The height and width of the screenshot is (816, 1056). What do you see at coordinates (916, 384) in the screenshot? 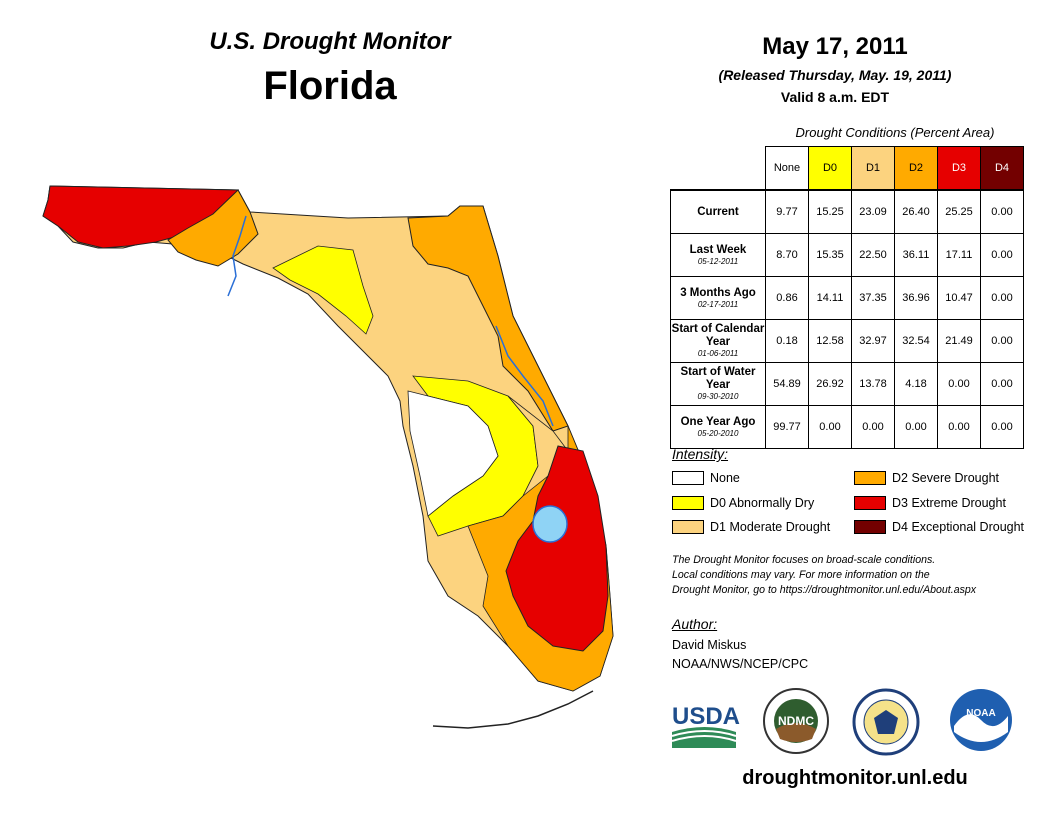
I see `cell-value: 4.18` at bounding box center [916, 384].